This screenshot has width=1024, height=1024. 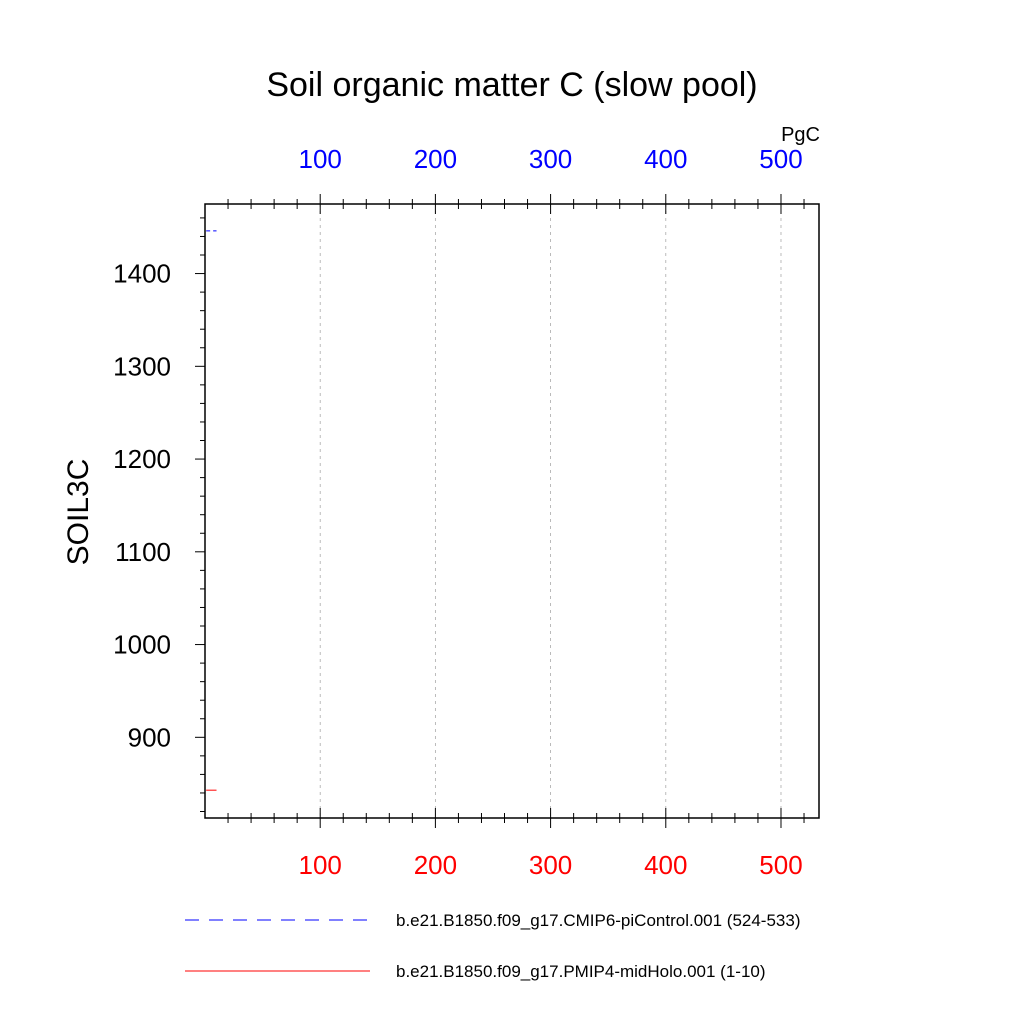 What do you see at coordinates (550, 865) in the screenshot?
I see `x-tick-label-bottom: 300` at bounding box center [550, 865].